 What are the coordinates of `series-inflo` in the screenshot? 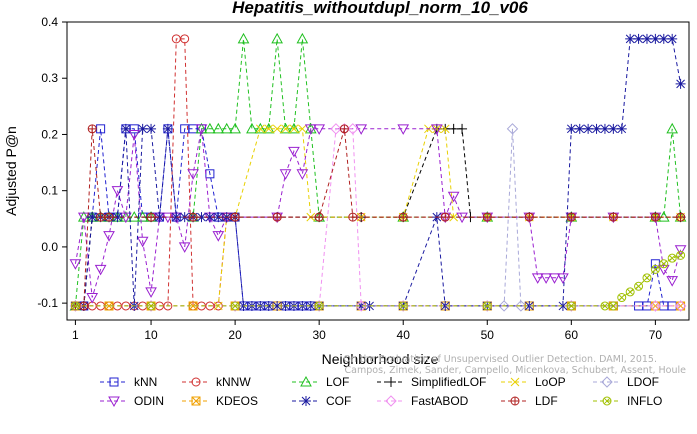 It's located at (378, 280).